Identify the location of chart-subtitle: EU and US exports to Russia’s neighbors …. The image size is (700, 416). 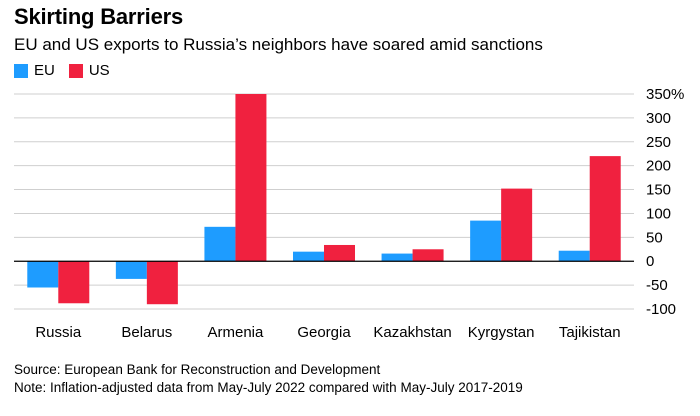
(278, 44).